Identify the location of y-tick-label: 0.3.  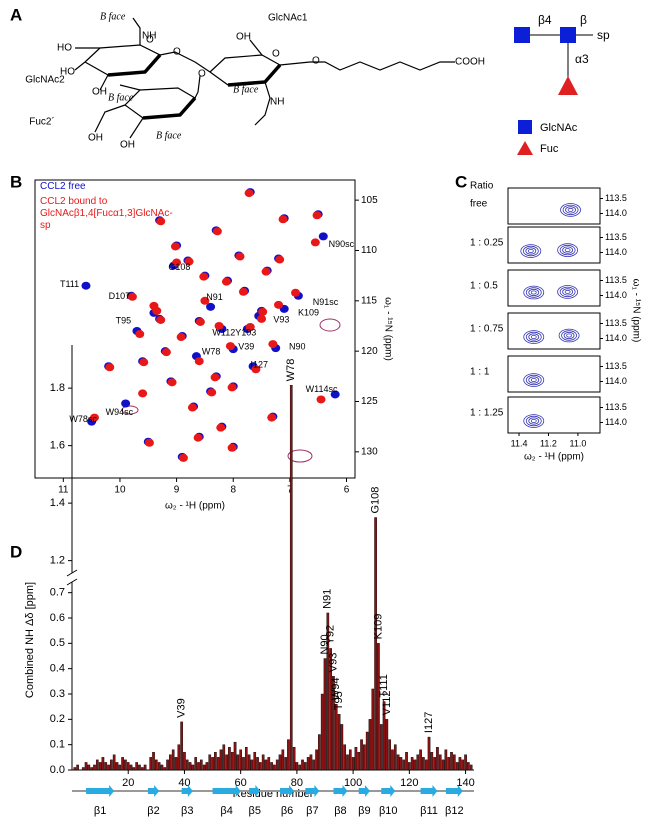
(57, 694).